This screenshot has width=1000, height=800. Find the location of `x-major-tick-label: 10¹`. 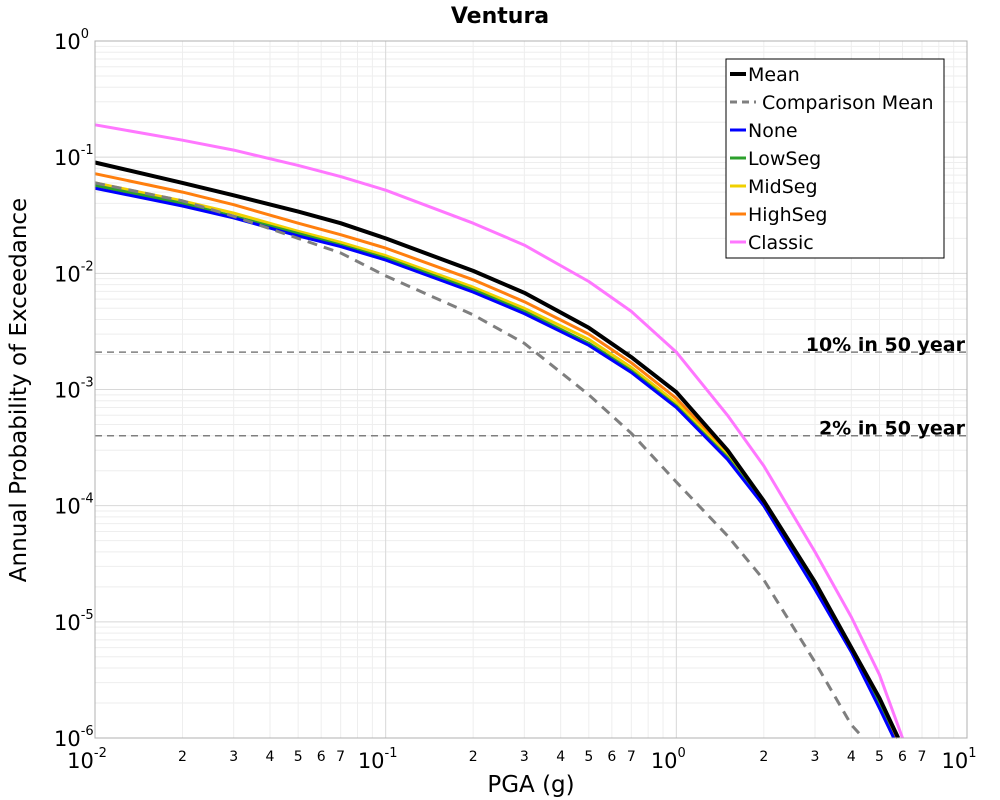

x-major-tick-label: 10¹ is located at coordinates (958, 759).